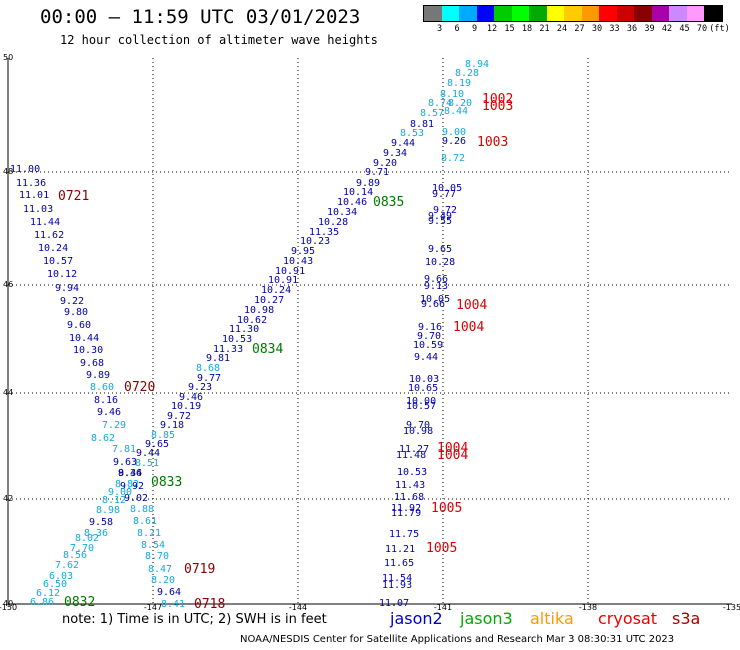  What do you see at coordinates (410, 485) in the screenshot?
I see `wave-height-value: 11.43` at bounding box center [410, 485].